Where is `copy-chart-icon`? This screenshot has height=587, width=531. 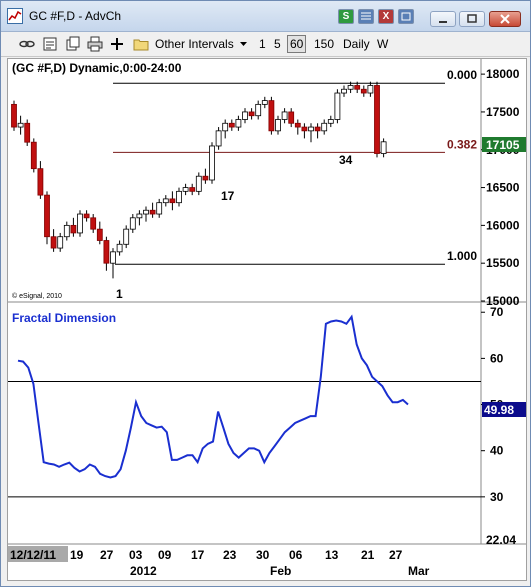 copy-chart-icon is located at coordinates (73, 44).